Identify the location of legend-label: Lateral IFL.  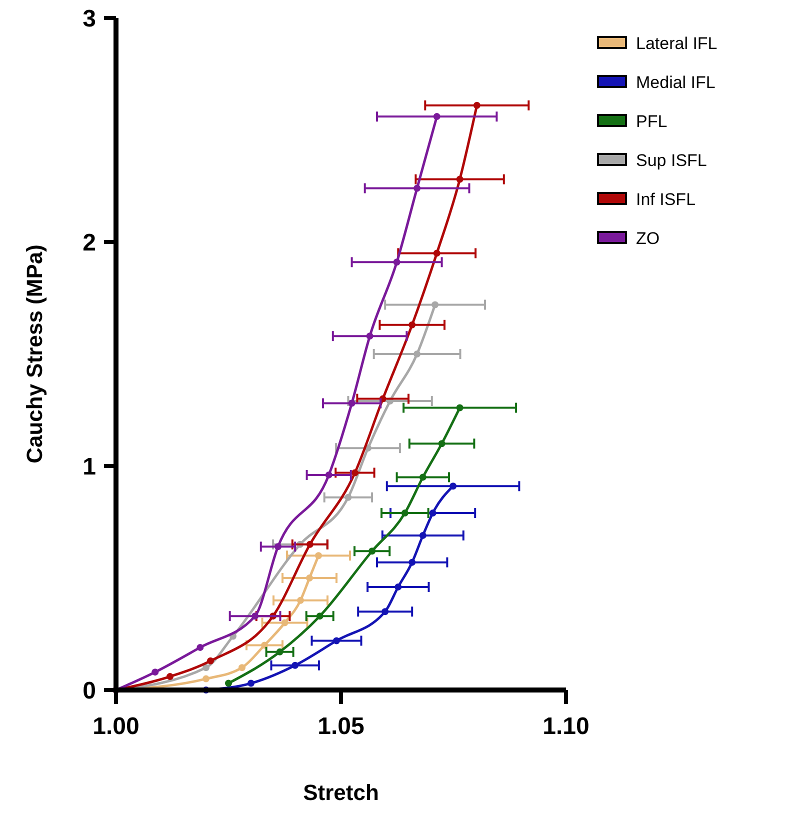
(677, 43).